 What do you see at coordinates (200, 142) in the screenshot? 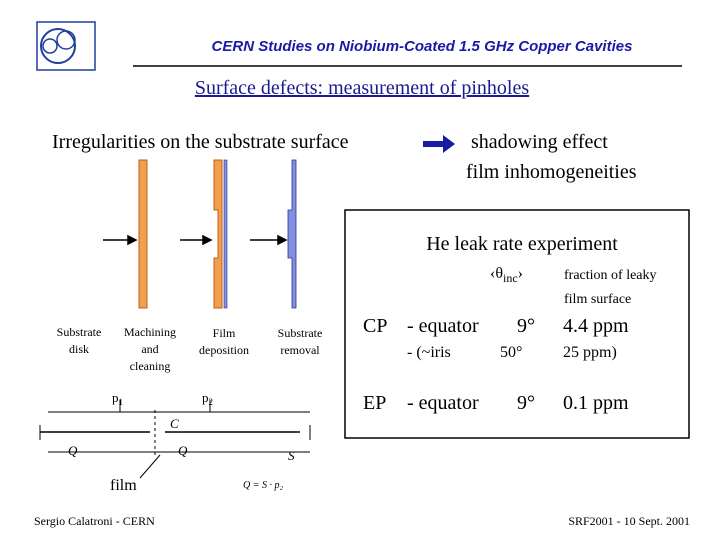
I see `intro-left: Irregularities on the substrate surface` at bounding box center [200, 142].